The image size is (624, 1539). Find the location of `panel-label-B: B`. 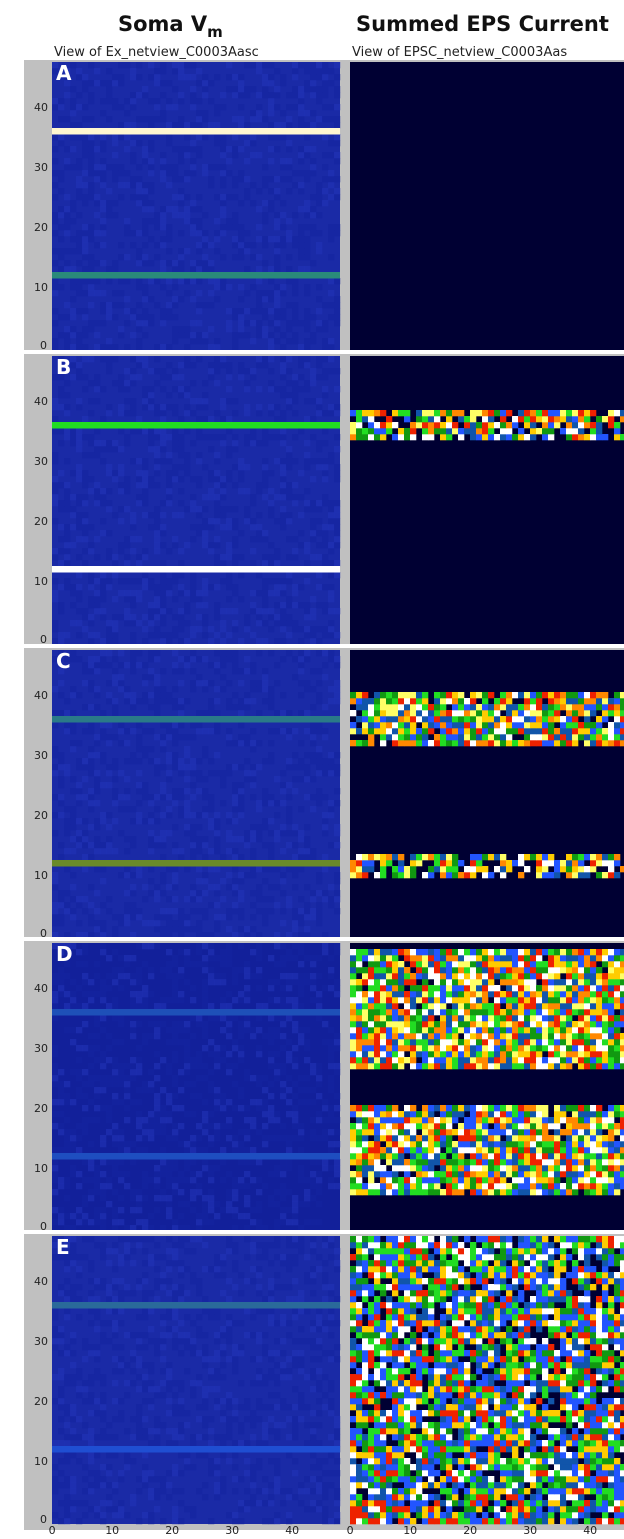

panel-label-B: B is located at coordinates (63, 367).